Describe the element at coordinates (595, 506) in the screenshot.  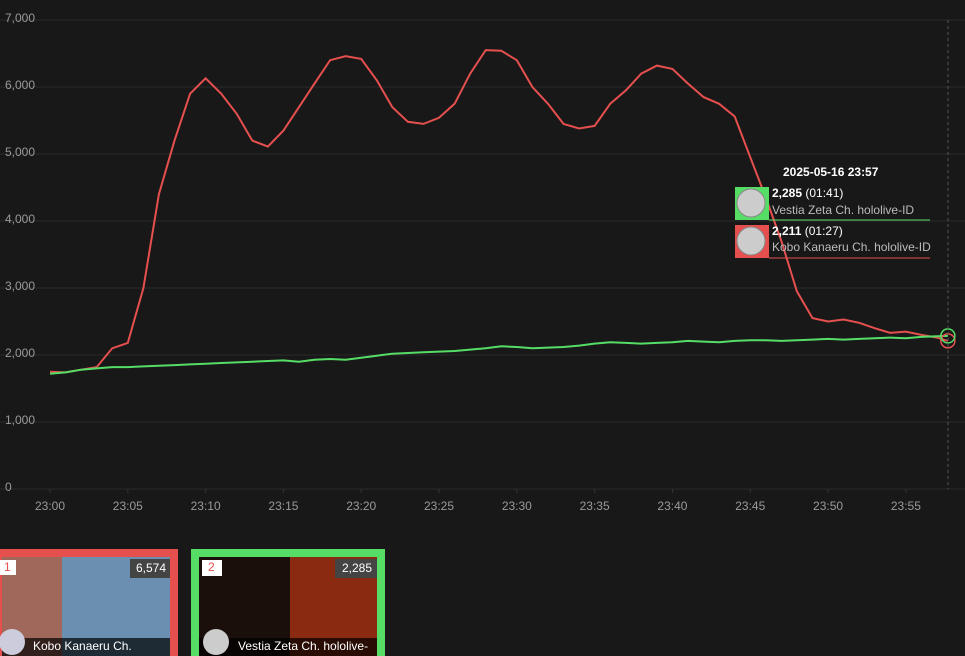
I see `x-tick-label: 23:35` at that location.